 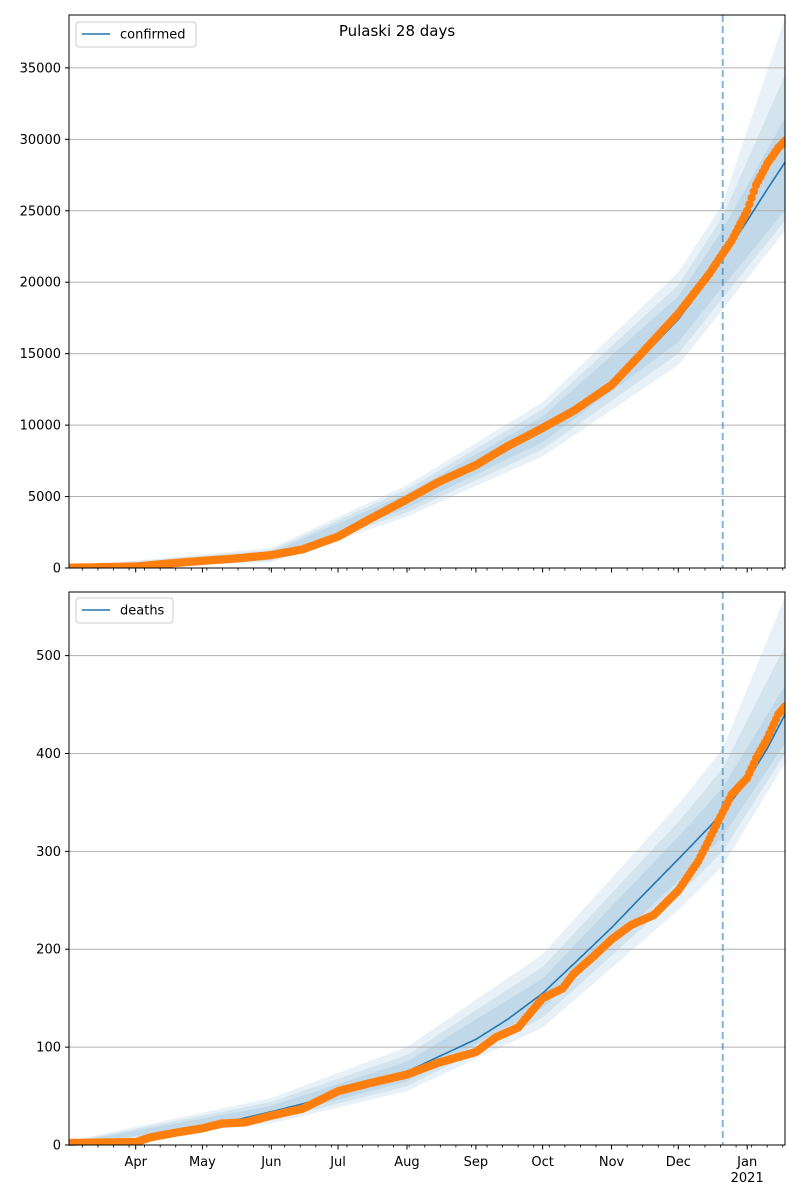 What do you see at coordinates (397, 31) in the screenshot?
I see `figure-title: Pulaski 28 days` at bounding box center [397, 31].